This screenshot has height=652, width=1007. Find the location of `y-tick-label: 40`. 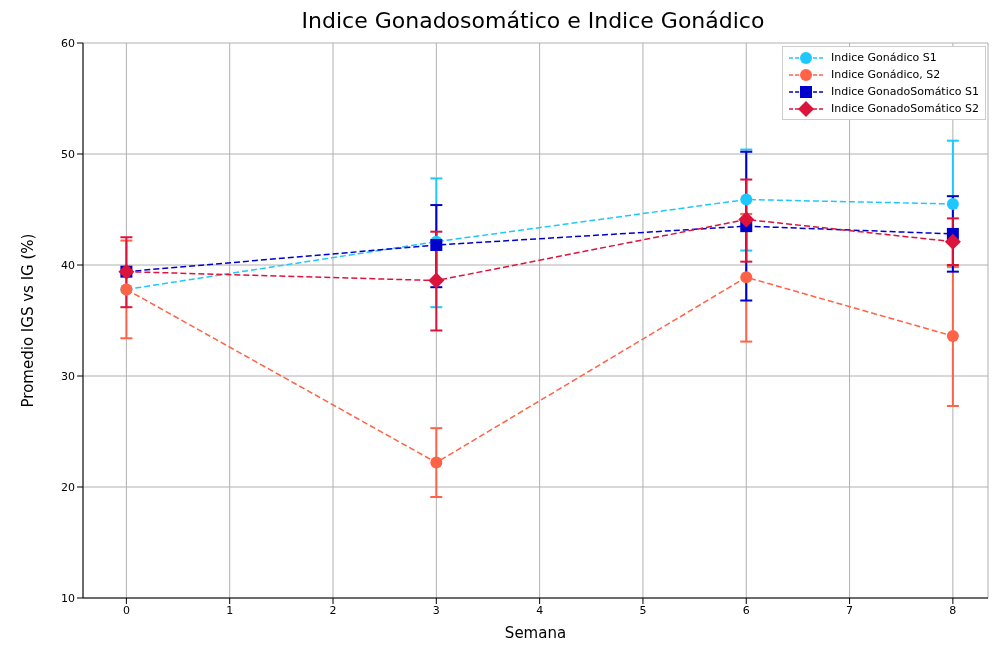

y-tick-label: 40 is located at coordinates (68, 265).